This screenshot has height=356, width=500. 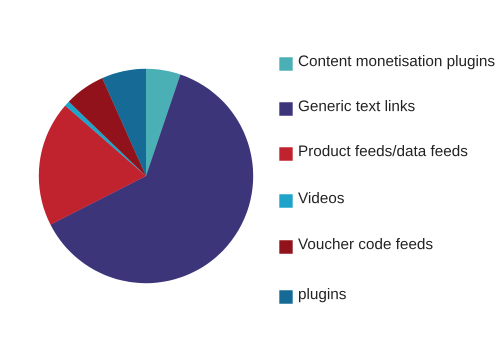 I want to click on legend-label: Product feeds/data feeds, so click(x=383, y=150).